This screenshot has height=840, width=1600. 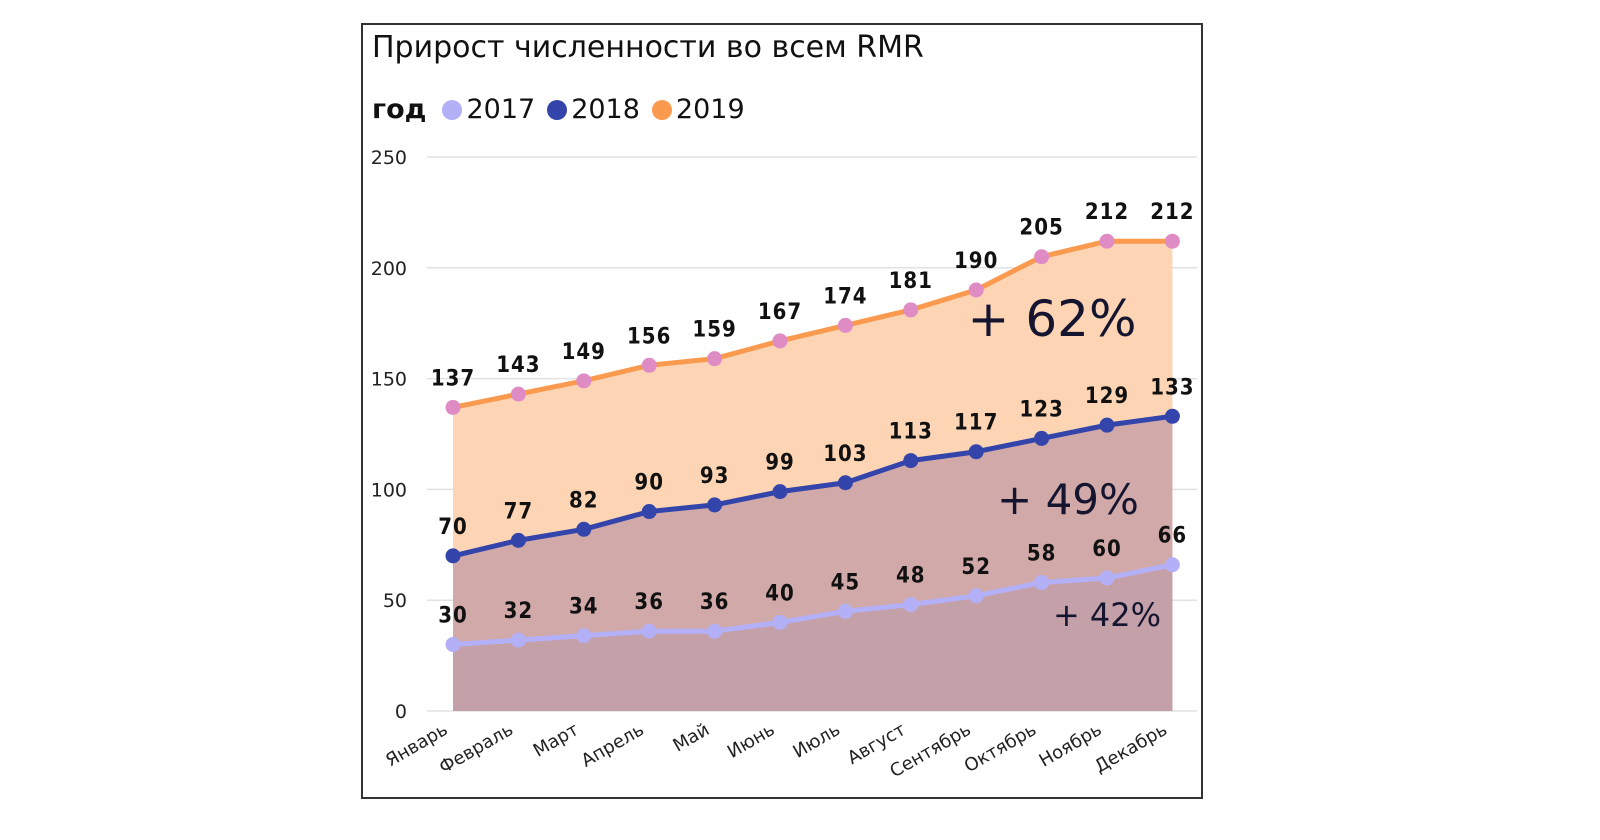 I want to click on chart-title: Прирост численности во всем RMR, so click(x=648, y=47).